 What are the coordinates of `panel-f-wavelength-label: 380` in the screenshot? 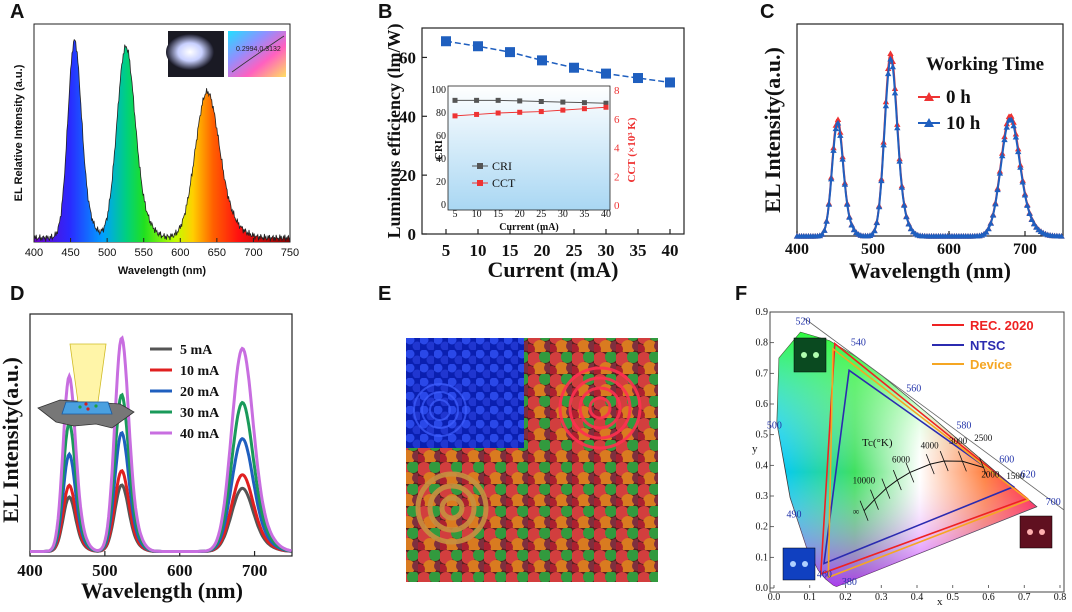 It's located at (849, 582).